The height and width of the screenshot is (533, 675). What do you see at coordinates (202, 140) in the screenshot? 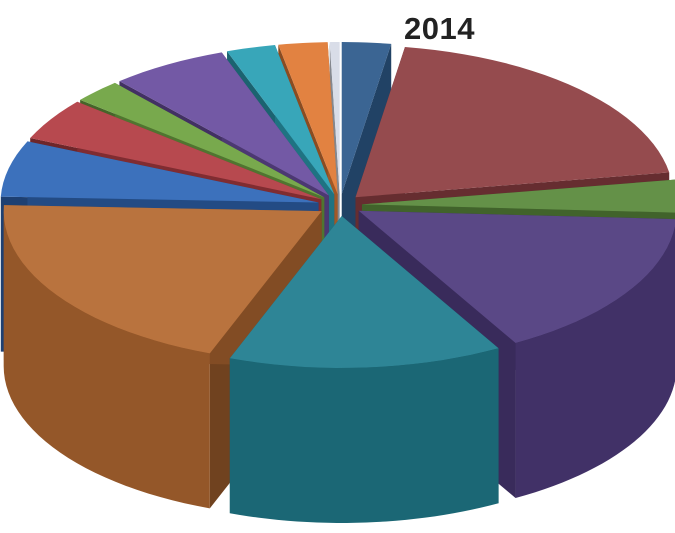
I see `pie-slice-9-top` at bounding box center [202, 140].